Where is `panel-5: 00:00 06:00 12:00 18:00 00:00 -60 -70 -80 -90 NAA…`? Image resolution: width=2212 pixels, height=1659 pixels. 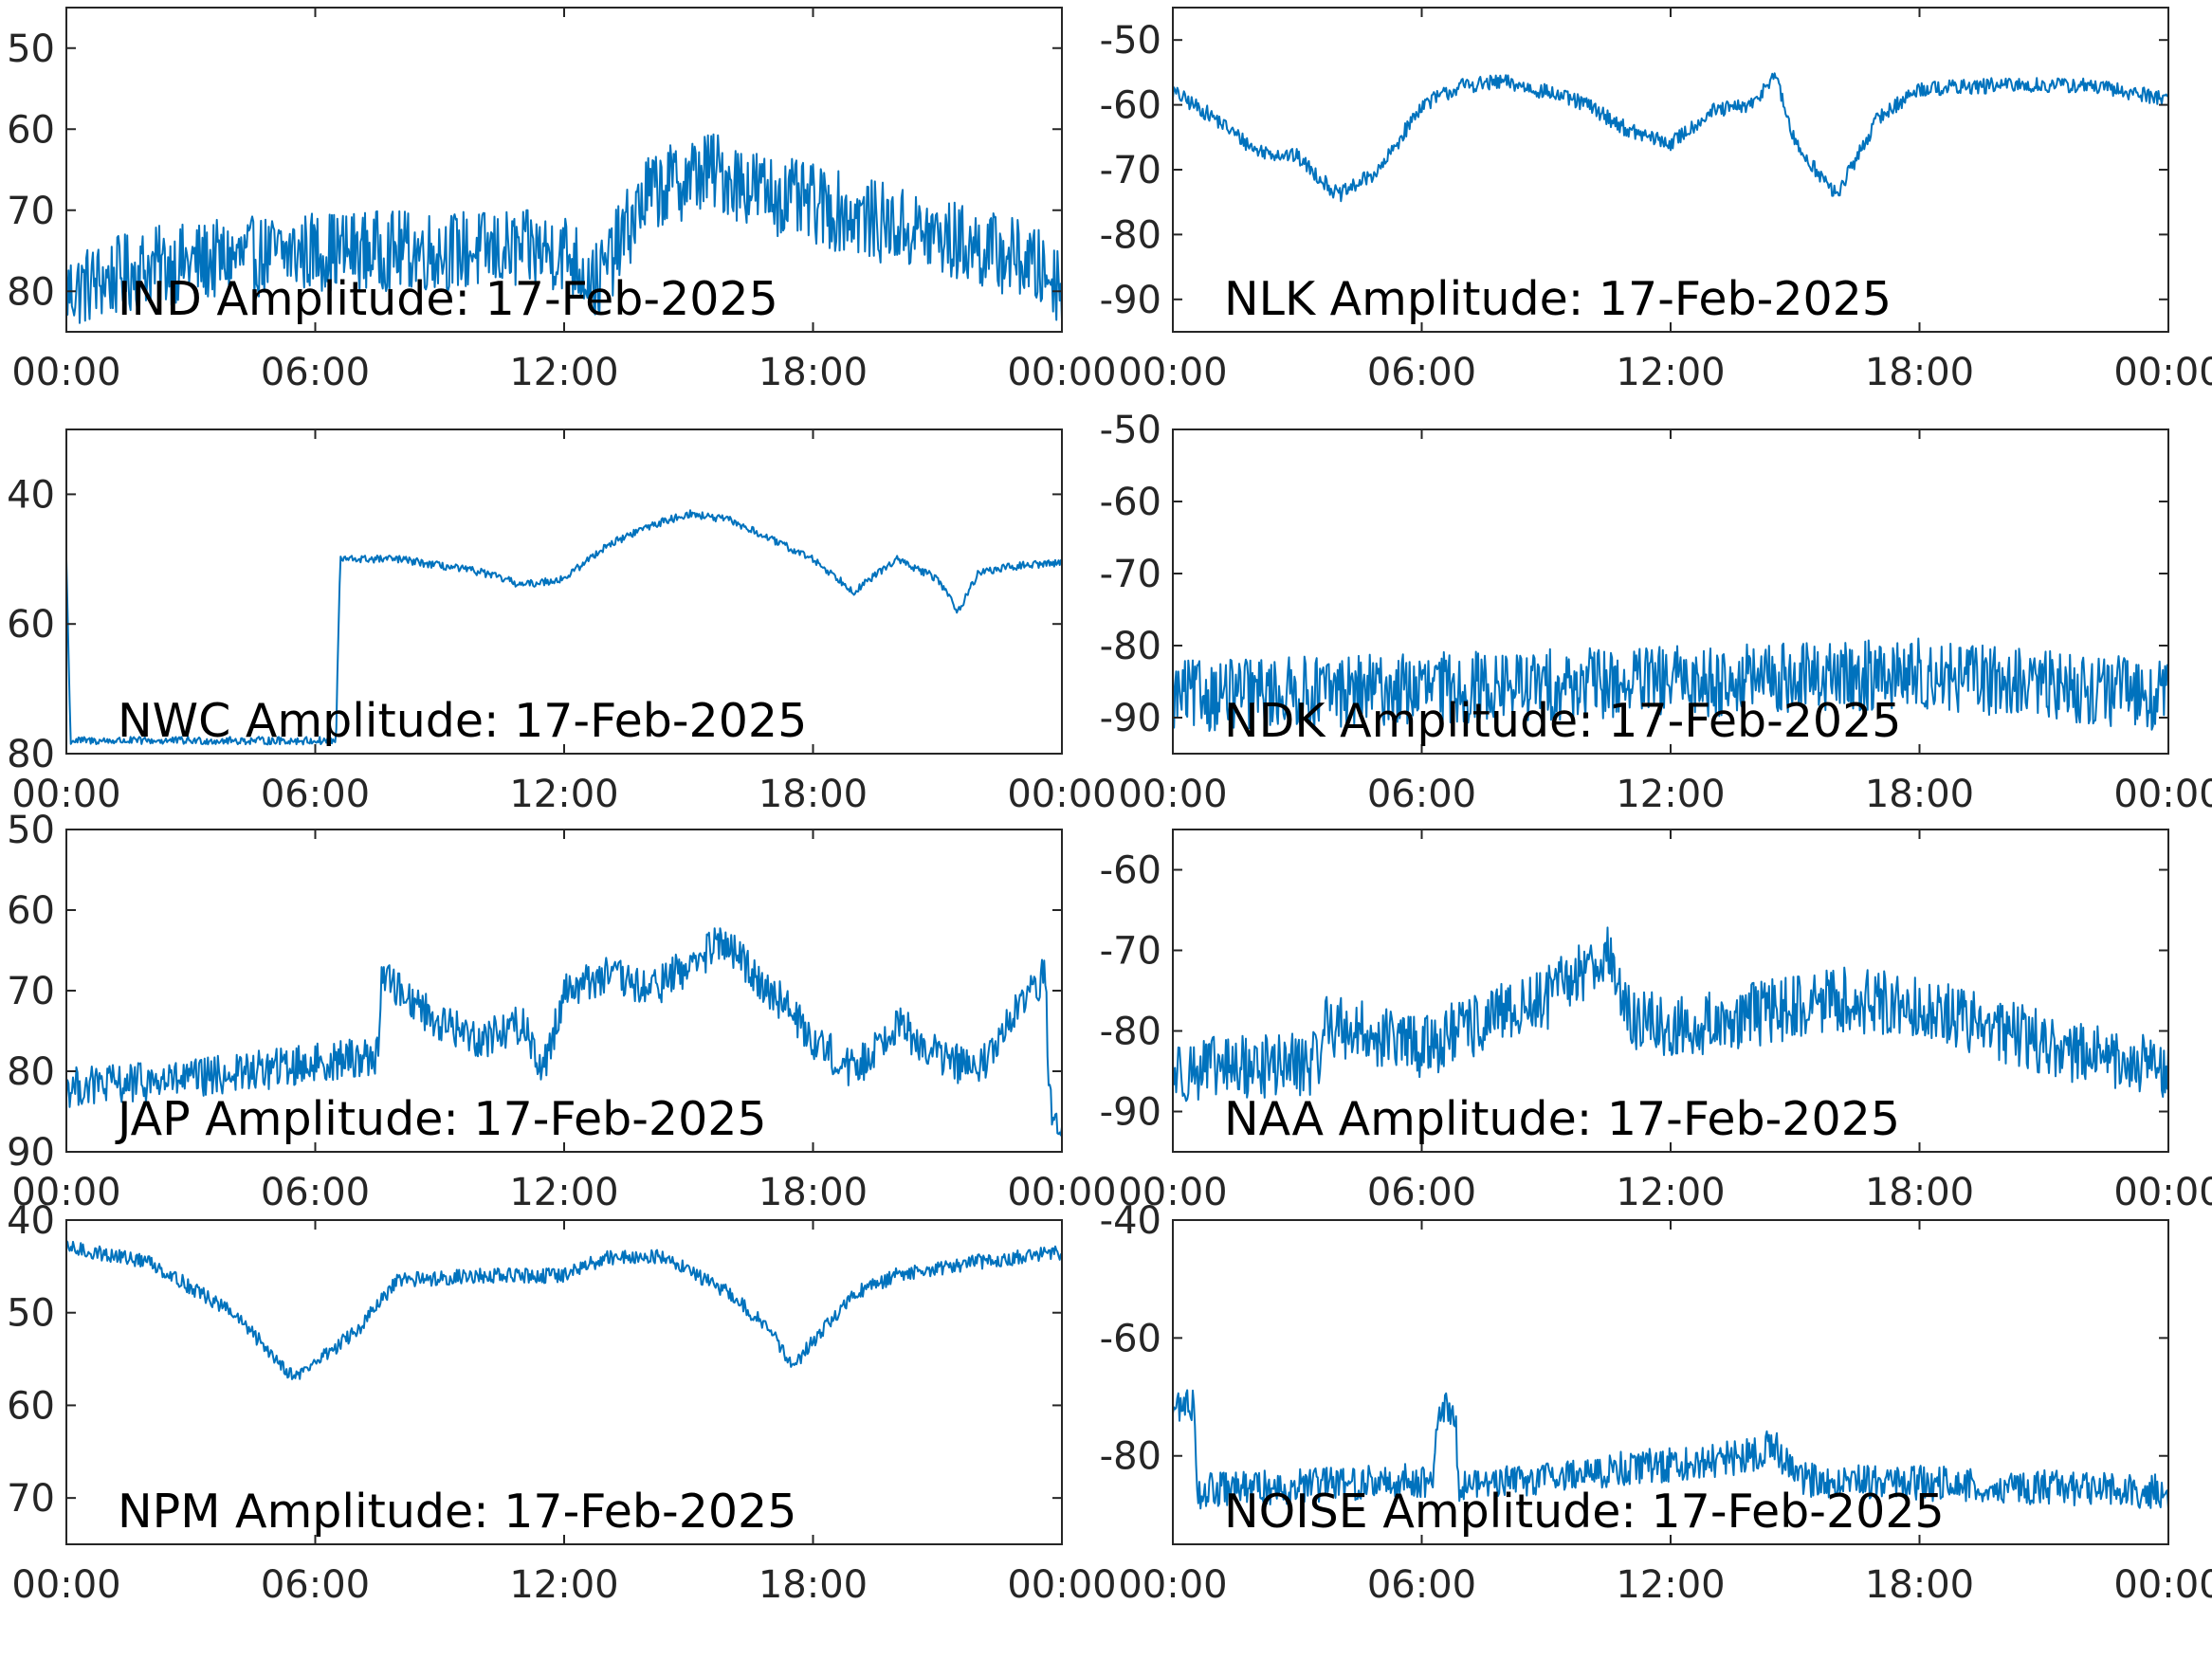 panel-5: 00:00 06:00 12:00 18:00 00:00 -60 -70 -80 -90 NAA… is located at coordinates (1656, 1021).